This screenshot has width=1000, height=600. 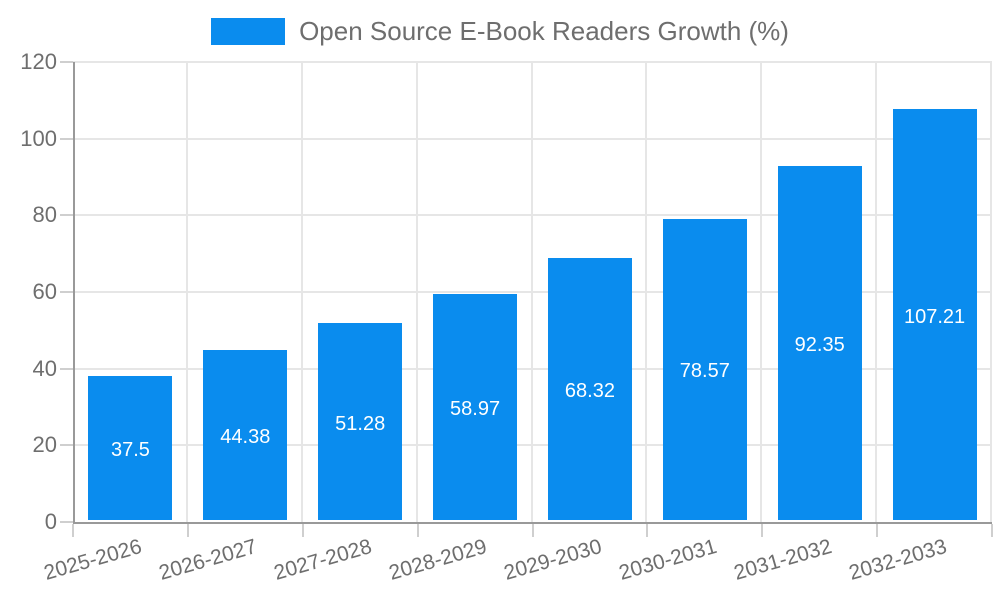 I want to click on bar-value-label: 37.5, so click(x=130, y=450).